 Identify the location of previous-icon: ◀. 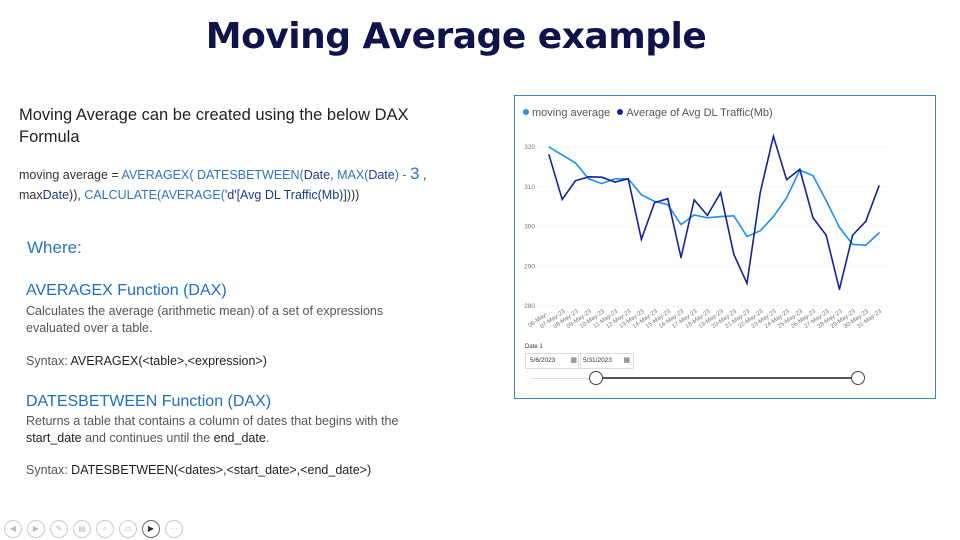
(13, 529).